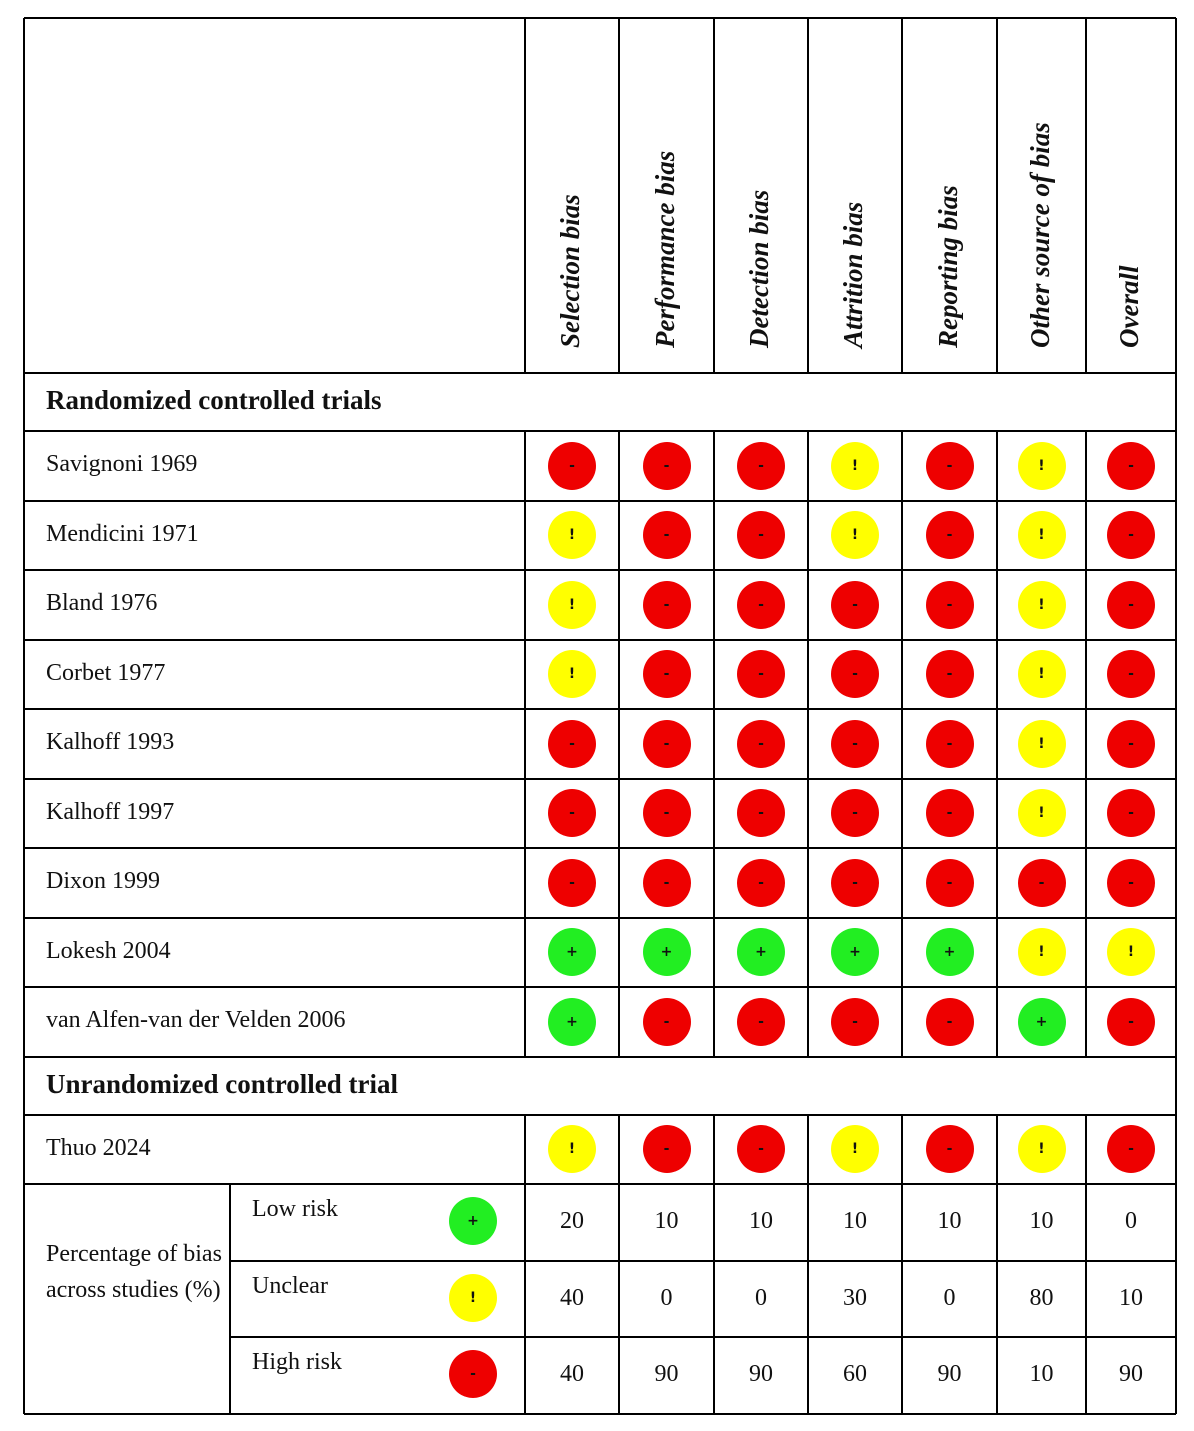  I want to click on percentage: 30, so click(855, 1297).